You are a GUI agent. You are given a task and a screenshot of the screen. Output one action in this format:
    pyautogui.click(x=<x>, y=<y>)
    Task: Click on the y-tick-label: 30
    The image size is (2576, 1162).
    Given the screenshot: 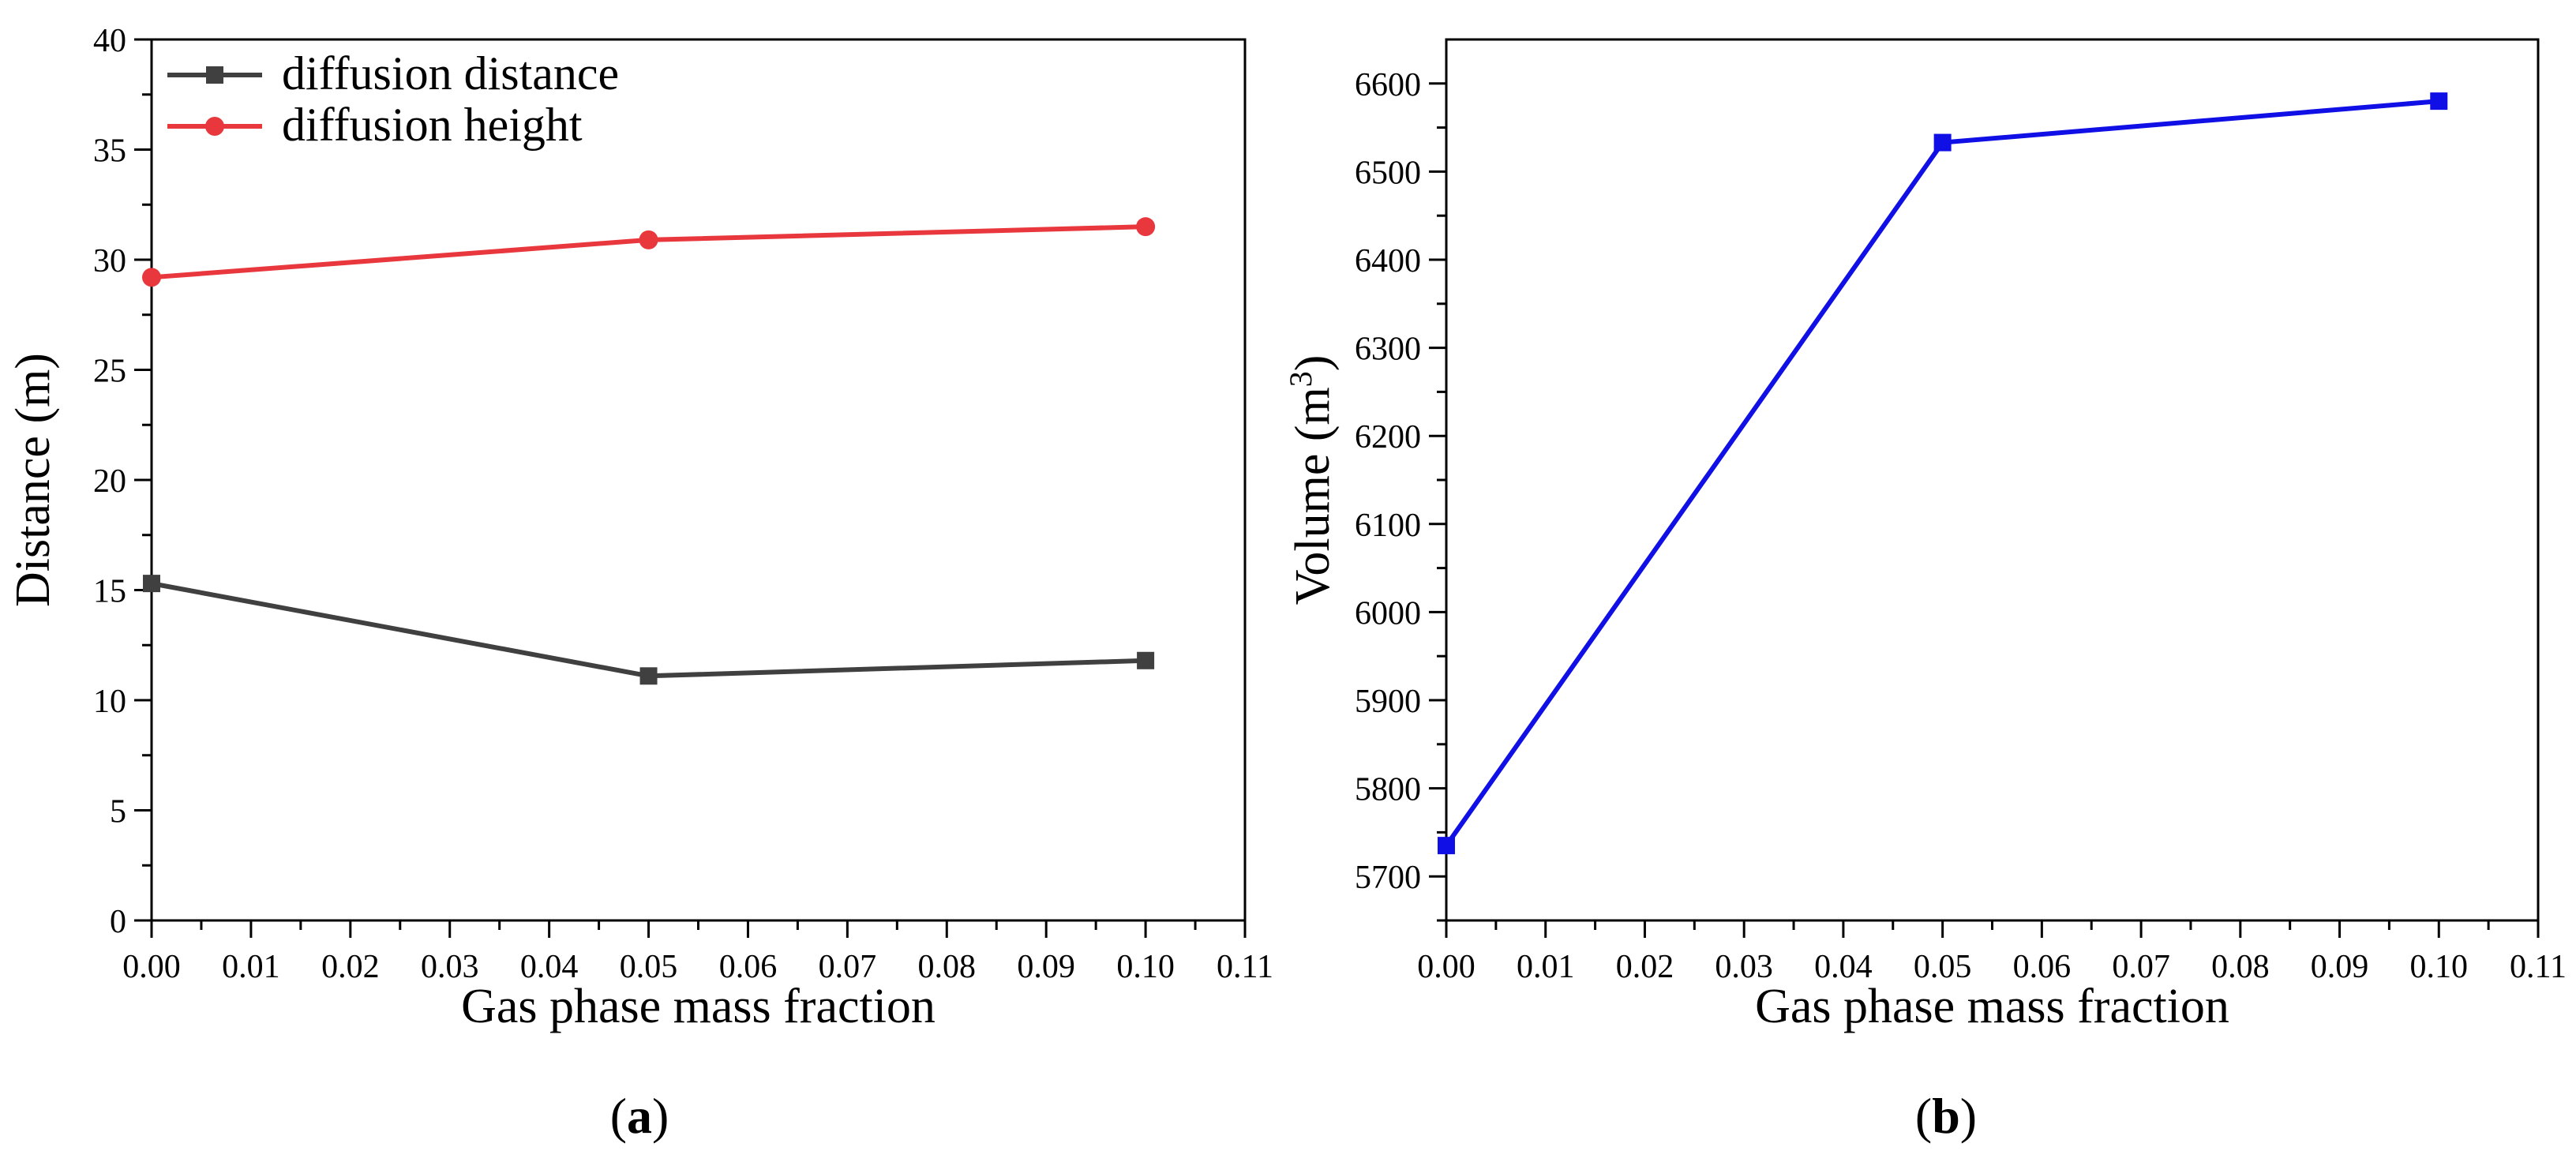 What is the action you would take?
    pyautogui.click(x=109, y=261)
    